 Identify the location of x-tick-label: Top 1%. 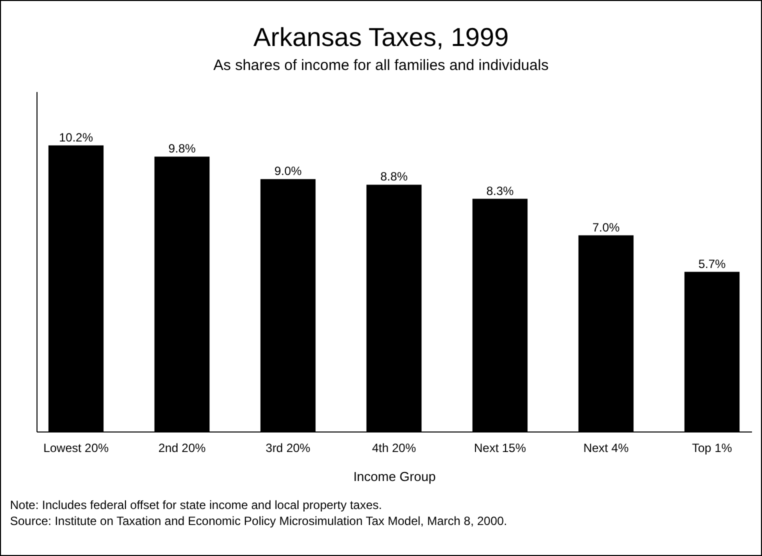
(712, 448).